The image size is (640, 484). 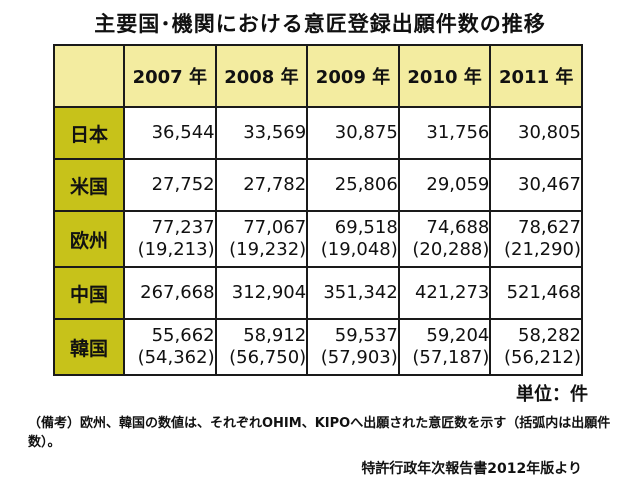 I want to click on table-cell: 58,912 (56,750), so click(x=261, y=347).